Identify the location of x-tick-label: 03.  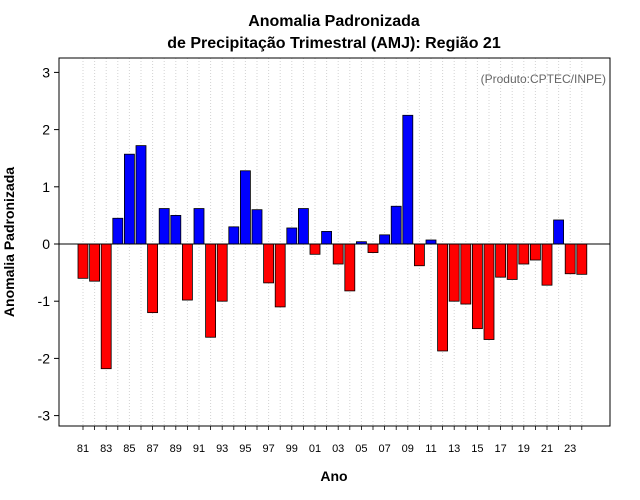
(338, 449).